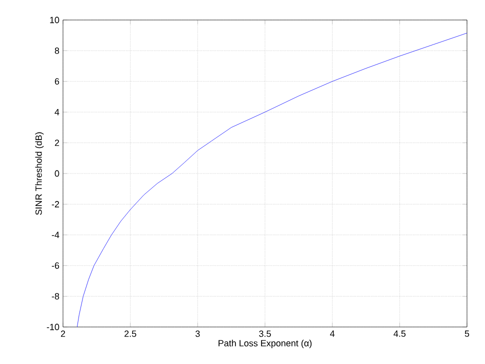 The width and height of the screenshot is (485, 364). What do you see at coordinates (57, 143) in the screenshot?
I see `y-tick-label: 2` at bounding box center [57, 143].